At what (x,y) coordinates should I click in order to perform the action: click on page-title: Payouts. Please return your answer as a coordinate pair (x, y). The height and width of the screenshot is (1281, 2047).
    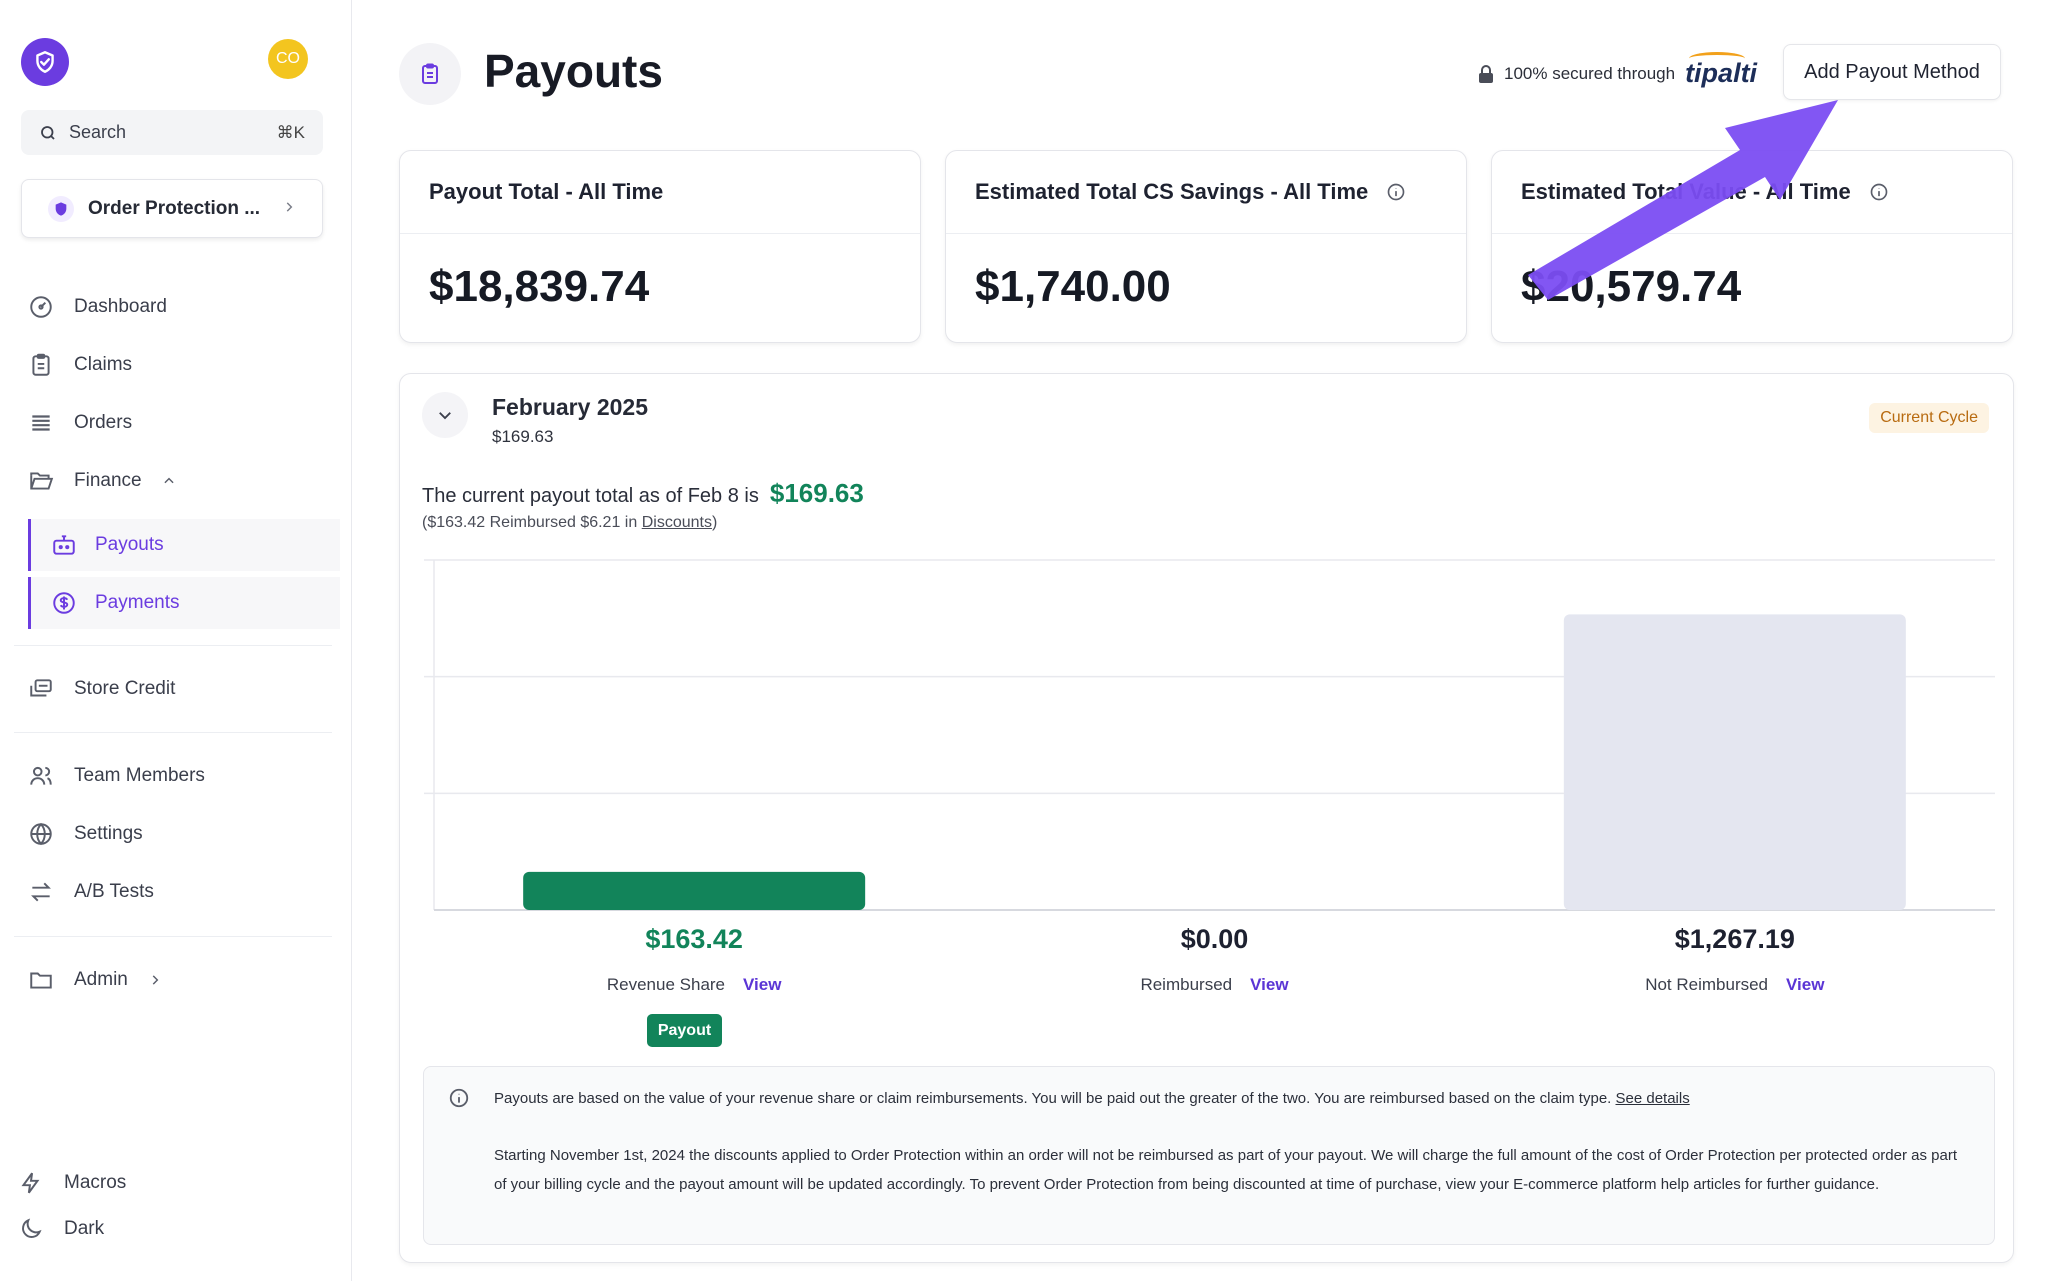
    Looking at the image, I should click on (573, 71).